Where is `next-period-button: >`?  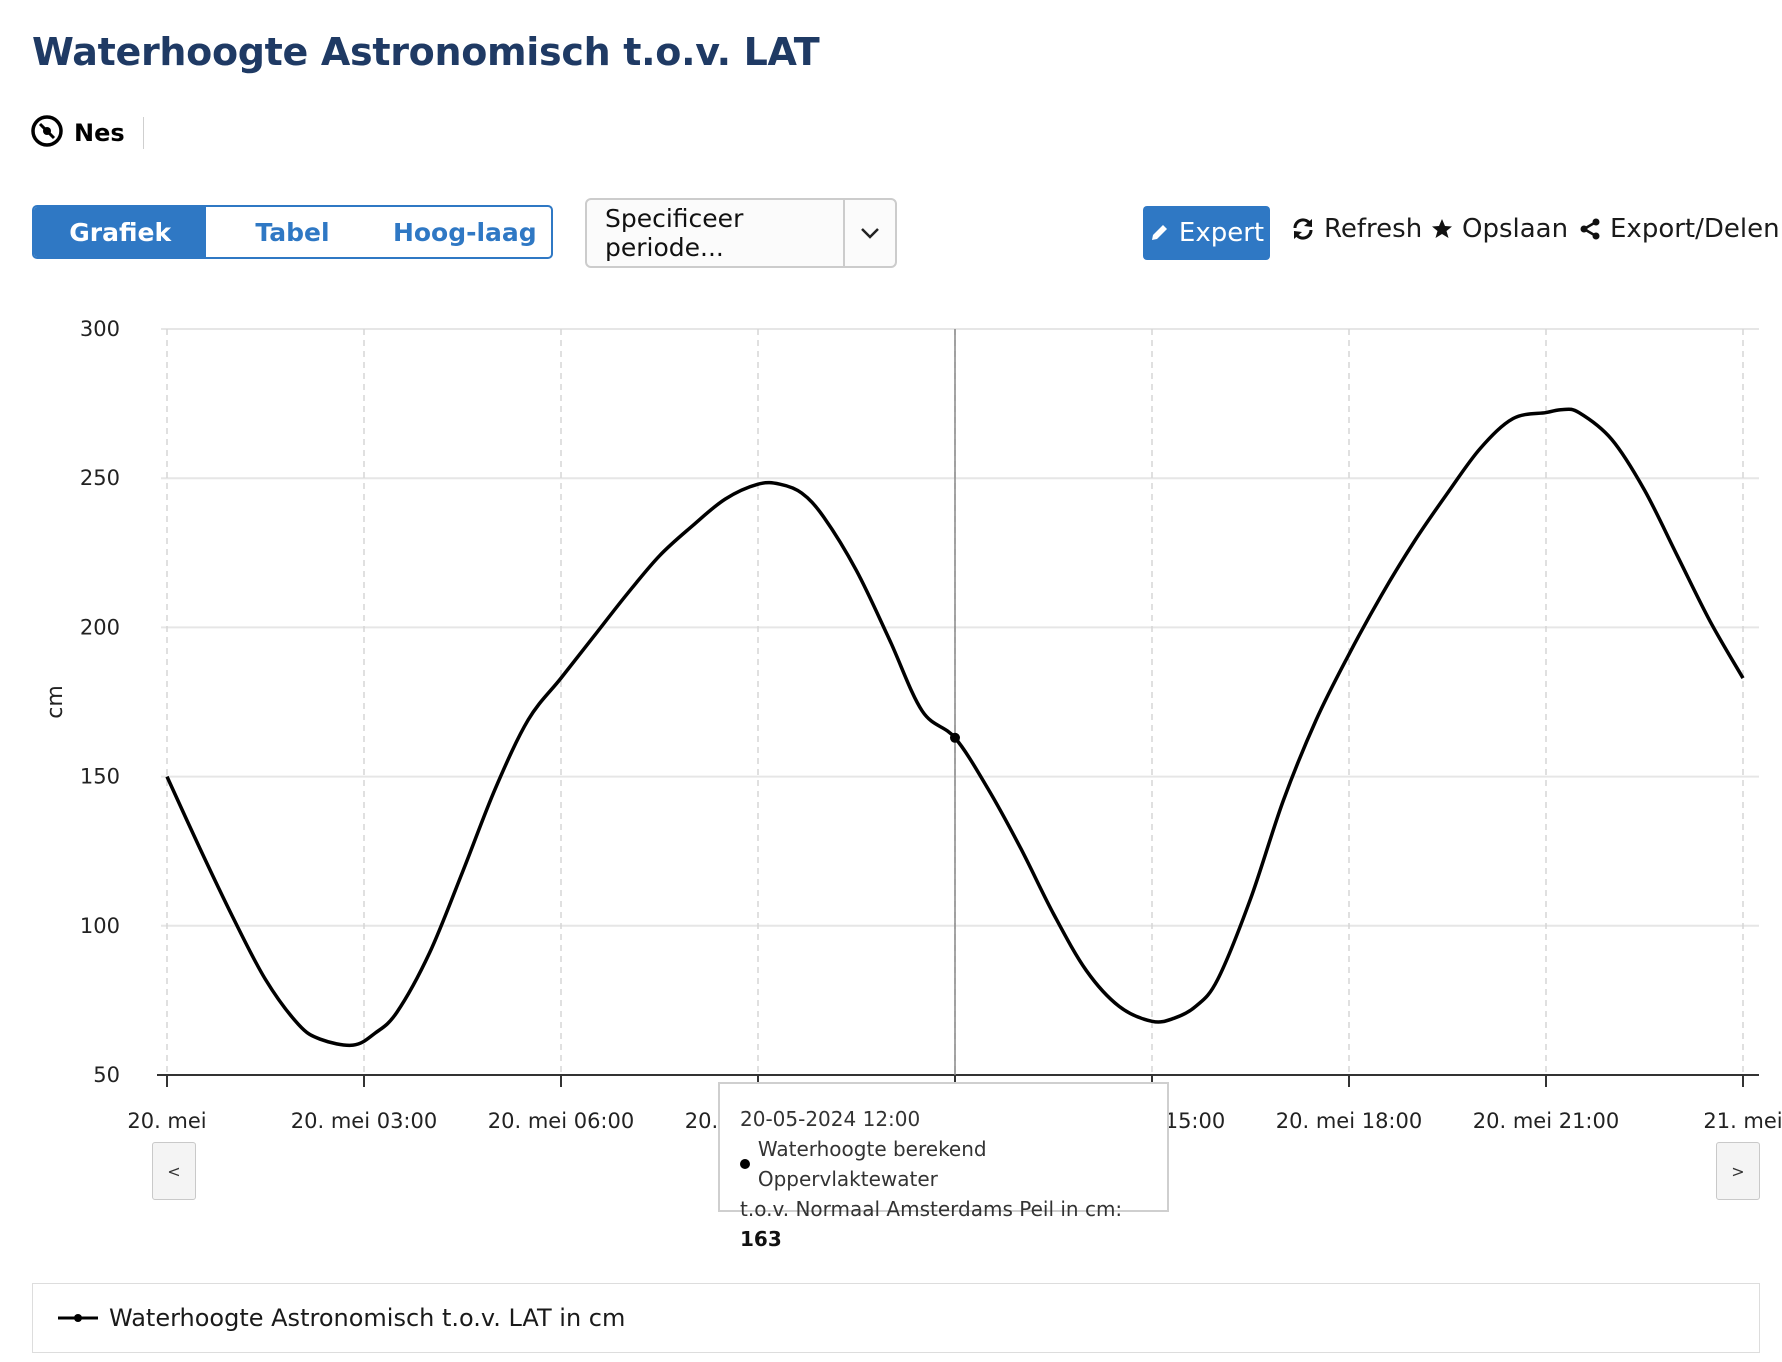
next-period-button: > is located at coordinates (1738, 1171).